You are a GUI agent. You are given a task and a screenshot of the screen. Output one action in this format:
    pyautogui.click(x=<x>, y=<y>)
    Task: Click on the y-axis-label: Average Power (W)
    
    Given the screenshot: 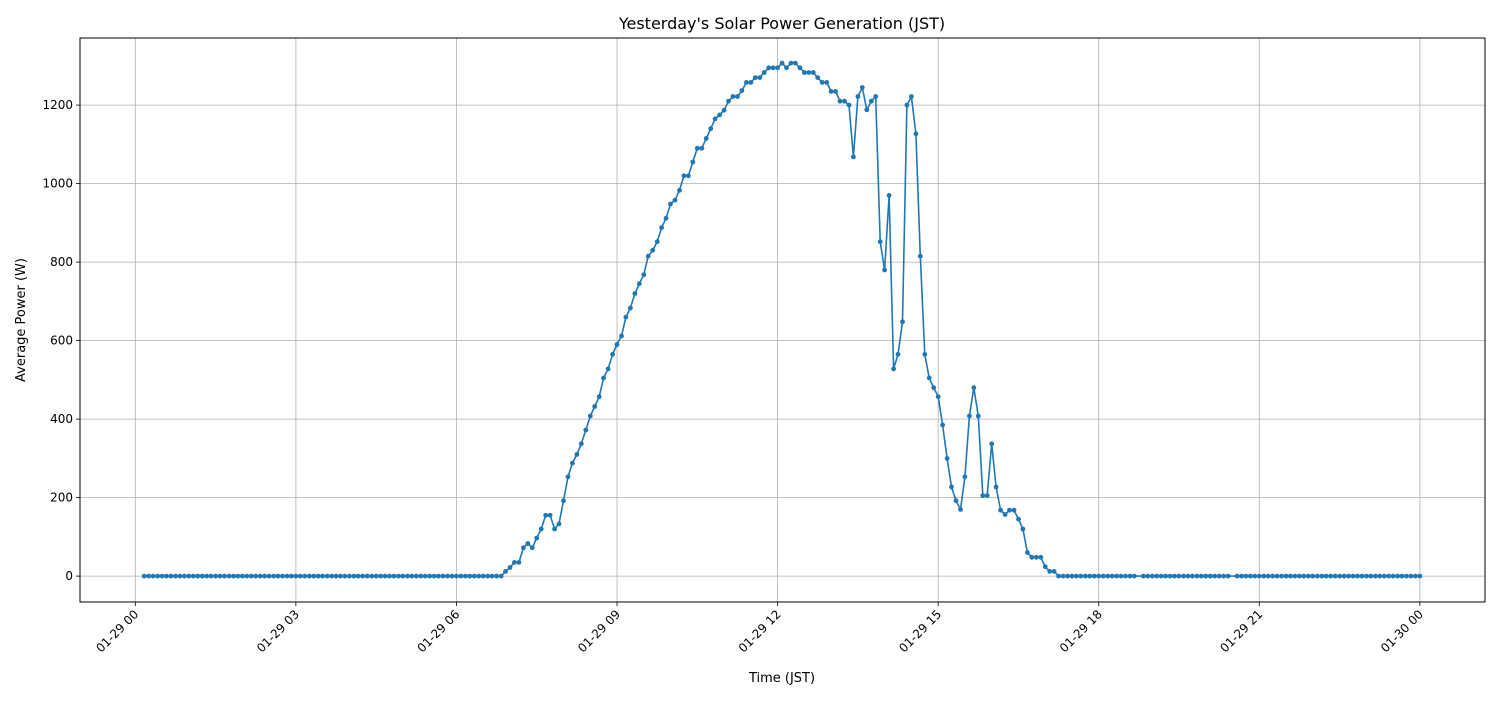 What is the action you would take?
    pyautogui.click(x=21, y=320)
    